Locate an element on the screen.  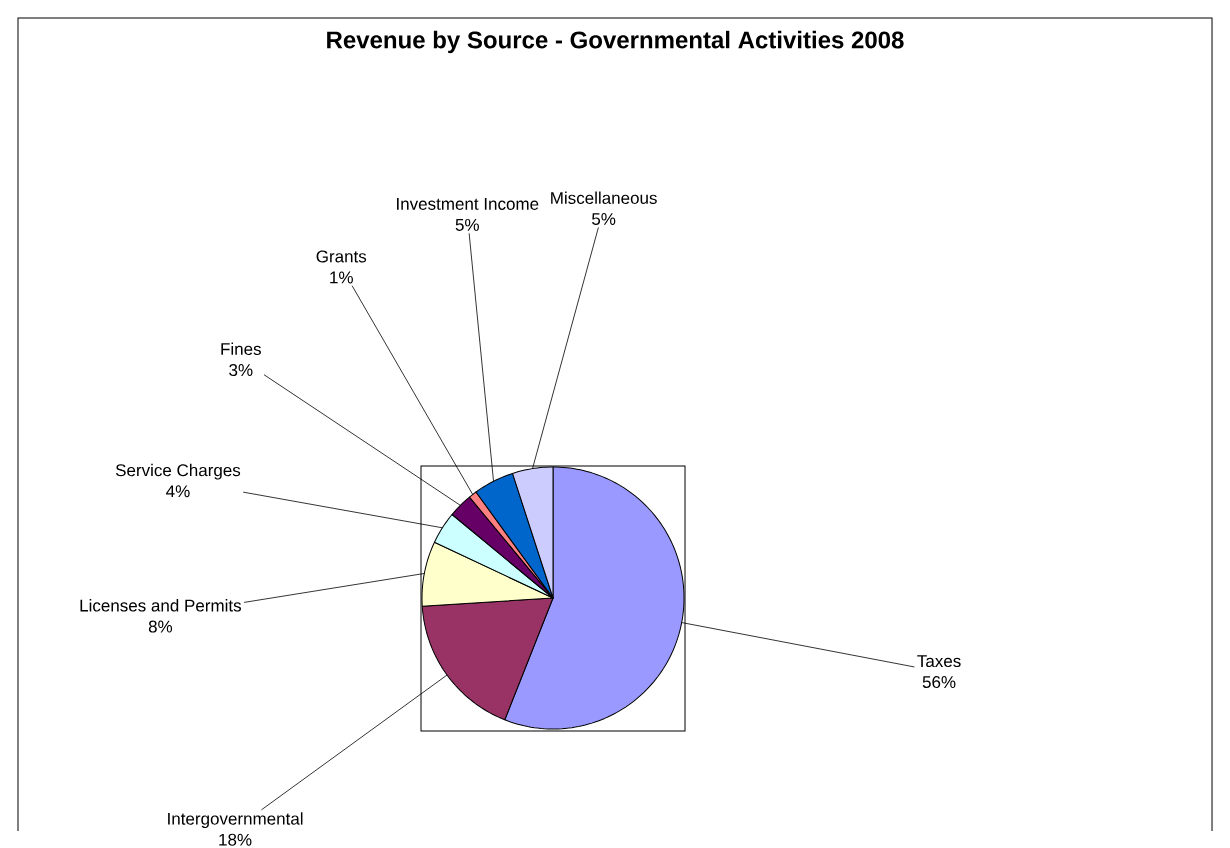
slice-label: Service Charges is located at coordinates (178, 471).